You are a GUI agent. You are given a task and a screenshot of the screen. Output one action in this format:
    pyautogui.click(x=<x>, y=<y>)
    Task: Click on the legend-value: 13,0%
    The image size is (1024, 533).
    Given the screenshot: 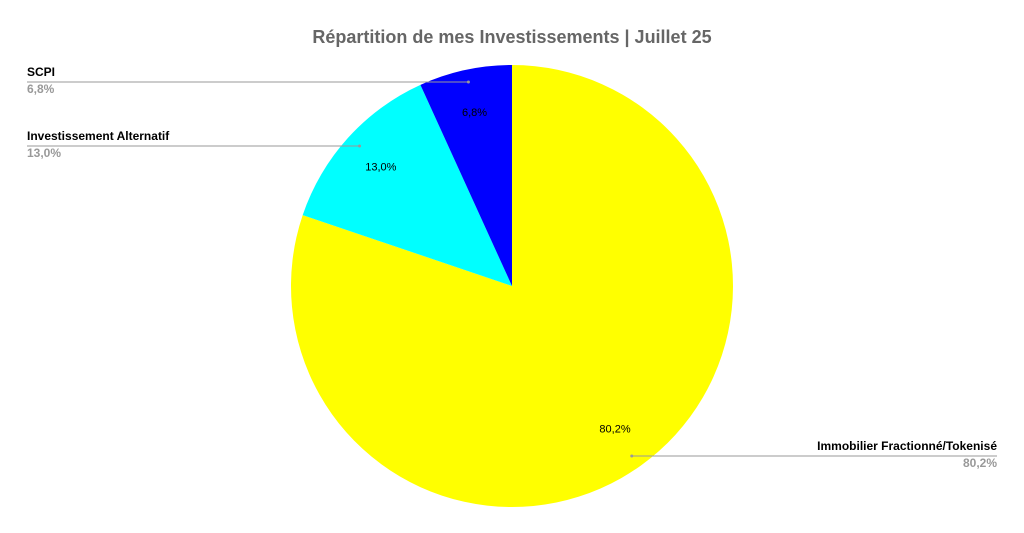 What is the action you would take?
    pyautogui.click(x=44, y=153)
    